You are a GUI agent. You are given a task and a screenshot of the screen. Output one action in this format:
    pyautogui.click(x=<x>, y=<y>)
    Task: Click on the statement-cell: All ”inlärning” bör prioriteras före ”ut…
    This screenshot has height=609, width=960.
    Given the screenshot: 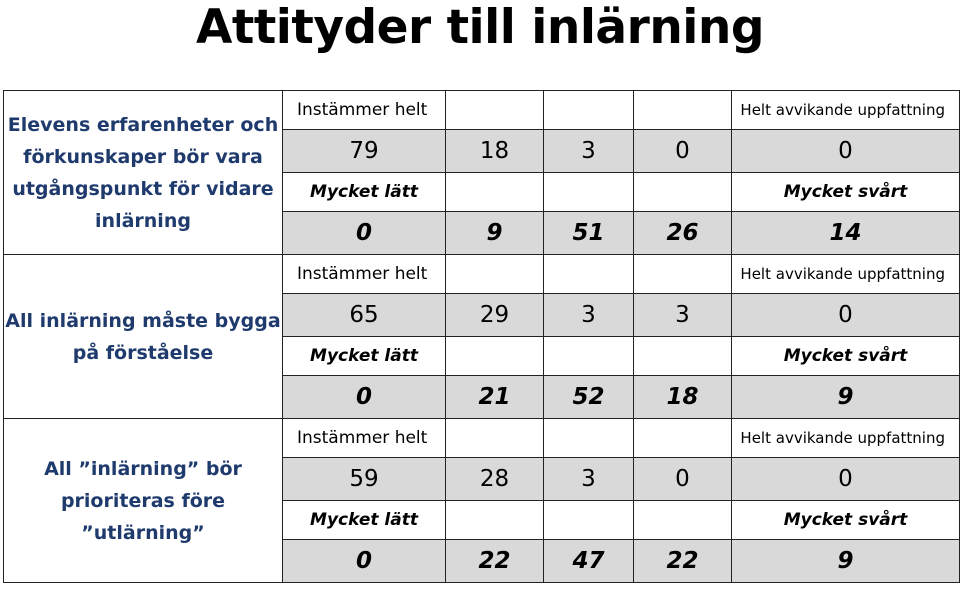 What is the action you would take?
    pyautogui.click(x=143, y=500)
    